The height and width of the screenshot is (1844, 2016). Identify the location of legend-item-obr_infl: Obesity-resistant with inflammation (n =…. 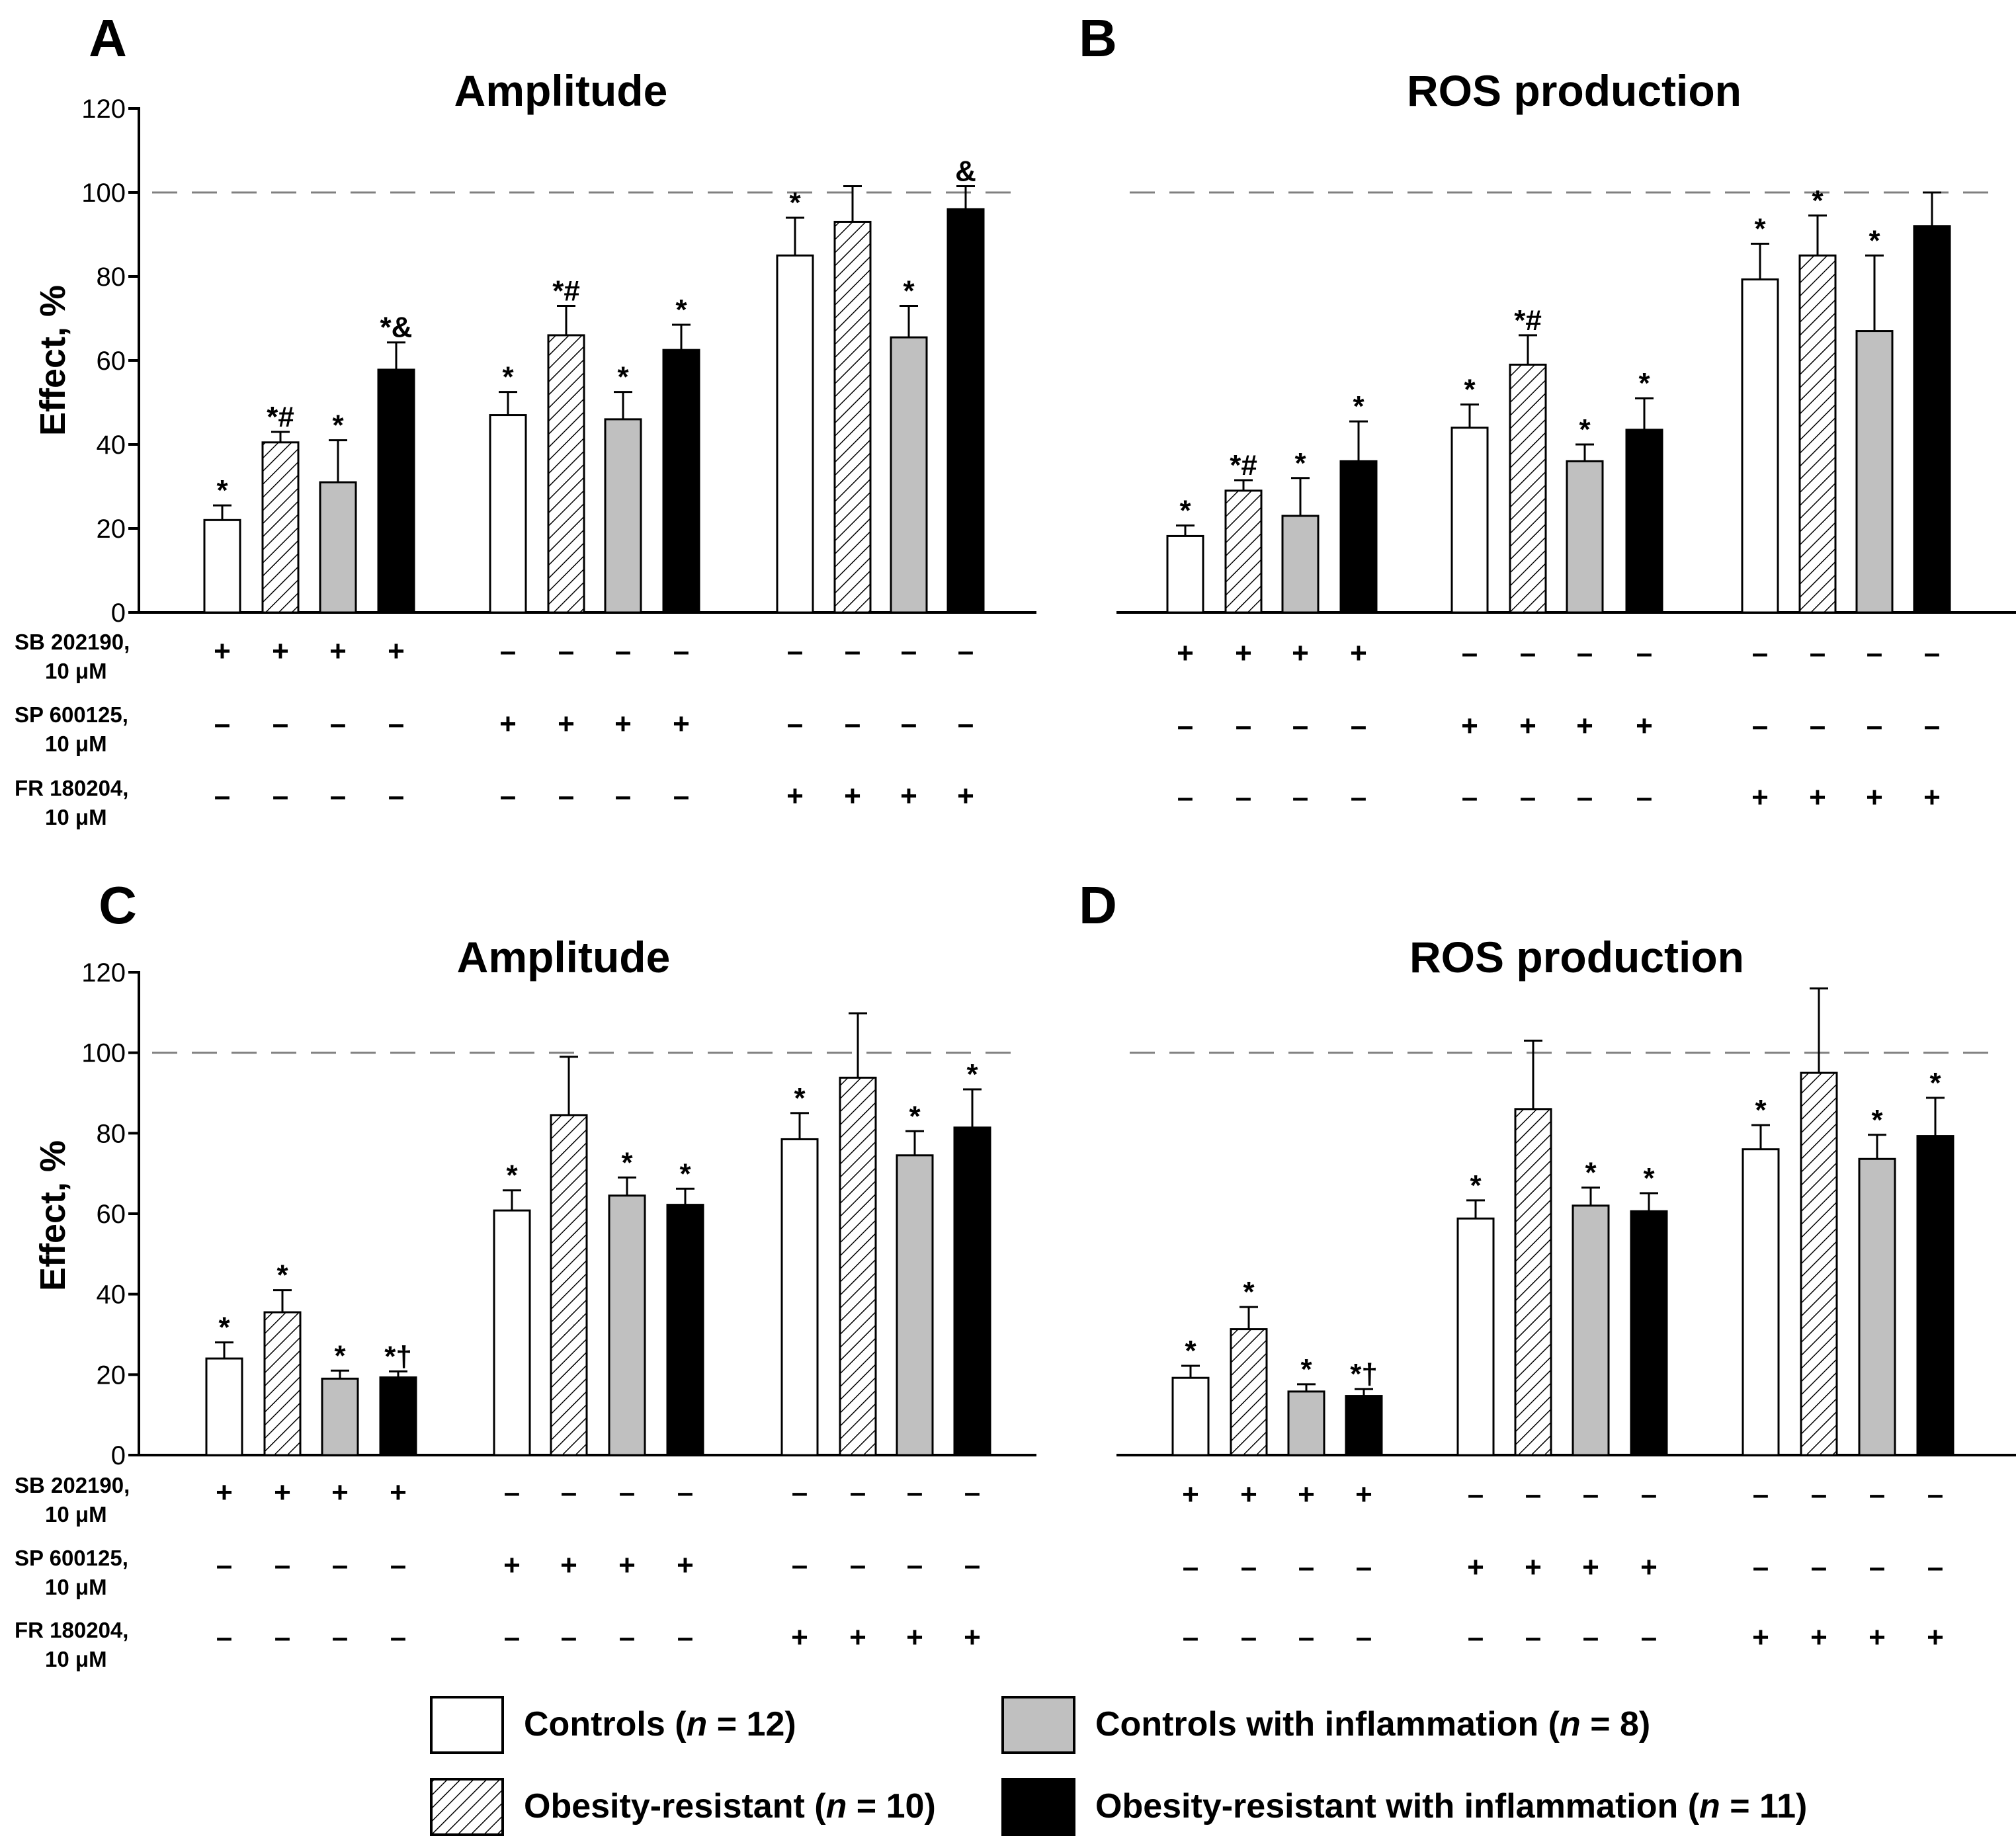
(1404, 1807).